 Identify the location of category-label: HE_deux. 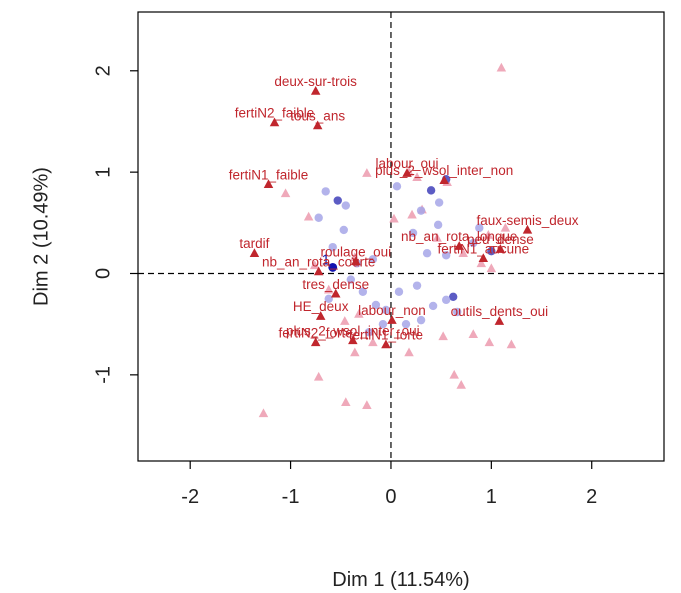
(321, 306).